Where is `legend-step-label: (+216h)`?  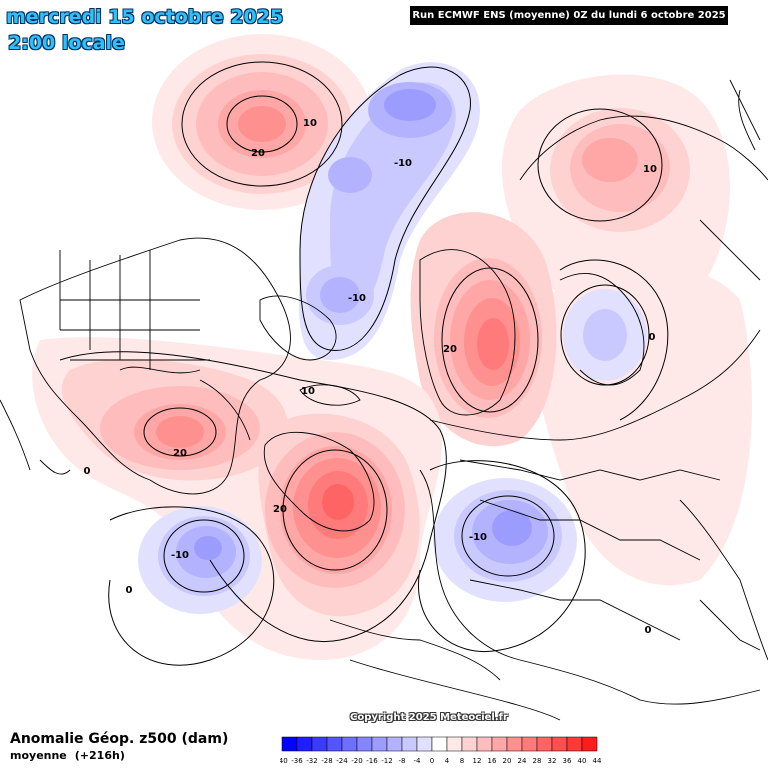
legend-step-label: (+216h) is located at coordinates (99, 755).